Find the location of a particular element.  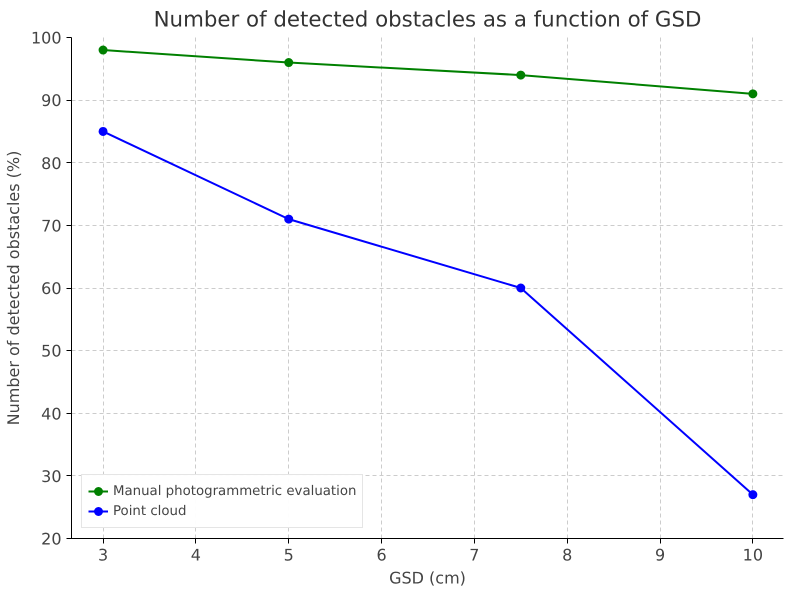

y-tick-label: 20 is located at coordinates (51, 539).